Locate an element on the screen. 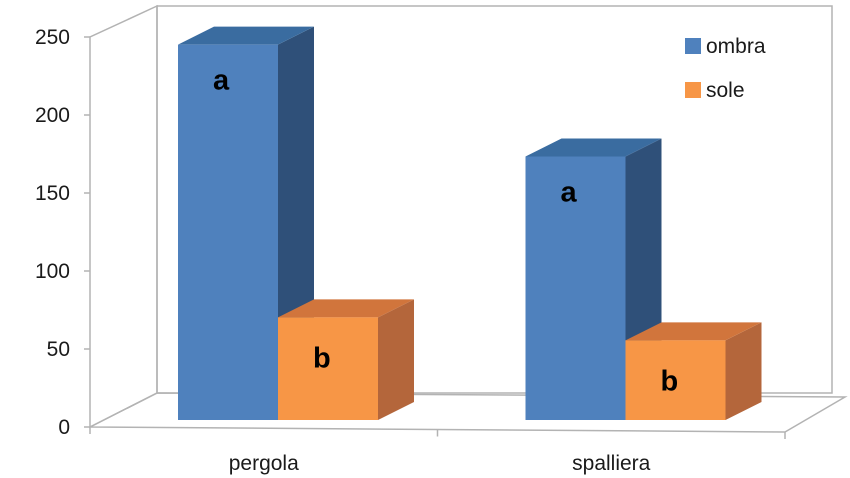 This screenshot has width=850, height=478. y-tick-label: 250 is located at coordinates (52, 37).